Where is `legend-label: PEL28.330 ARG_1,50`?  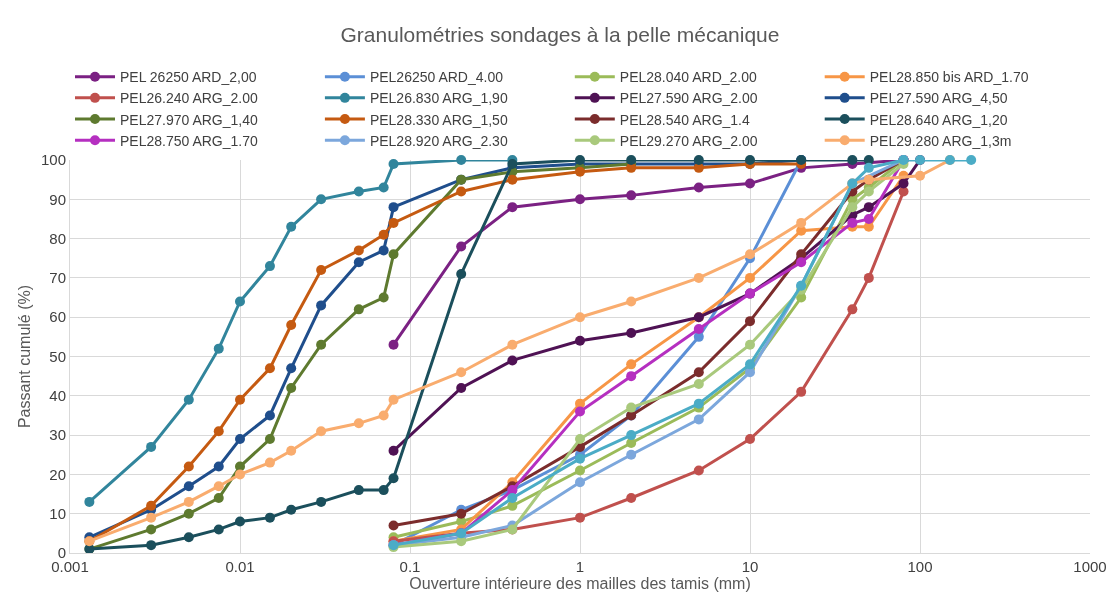
legend-label: PEL28.330 ARG_1,50 is located at coordinates (438, 119).